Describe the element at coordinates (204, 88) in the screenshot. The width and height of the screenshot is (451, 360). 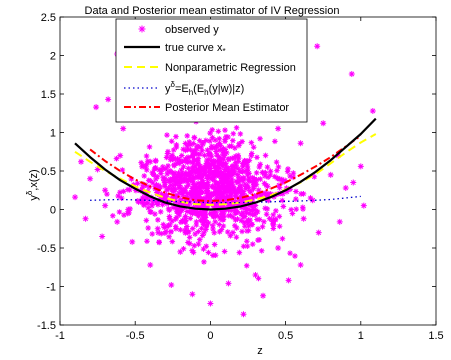
I see `legend-label: yδ=Eh(Eh(y|w)|z)` at that location.